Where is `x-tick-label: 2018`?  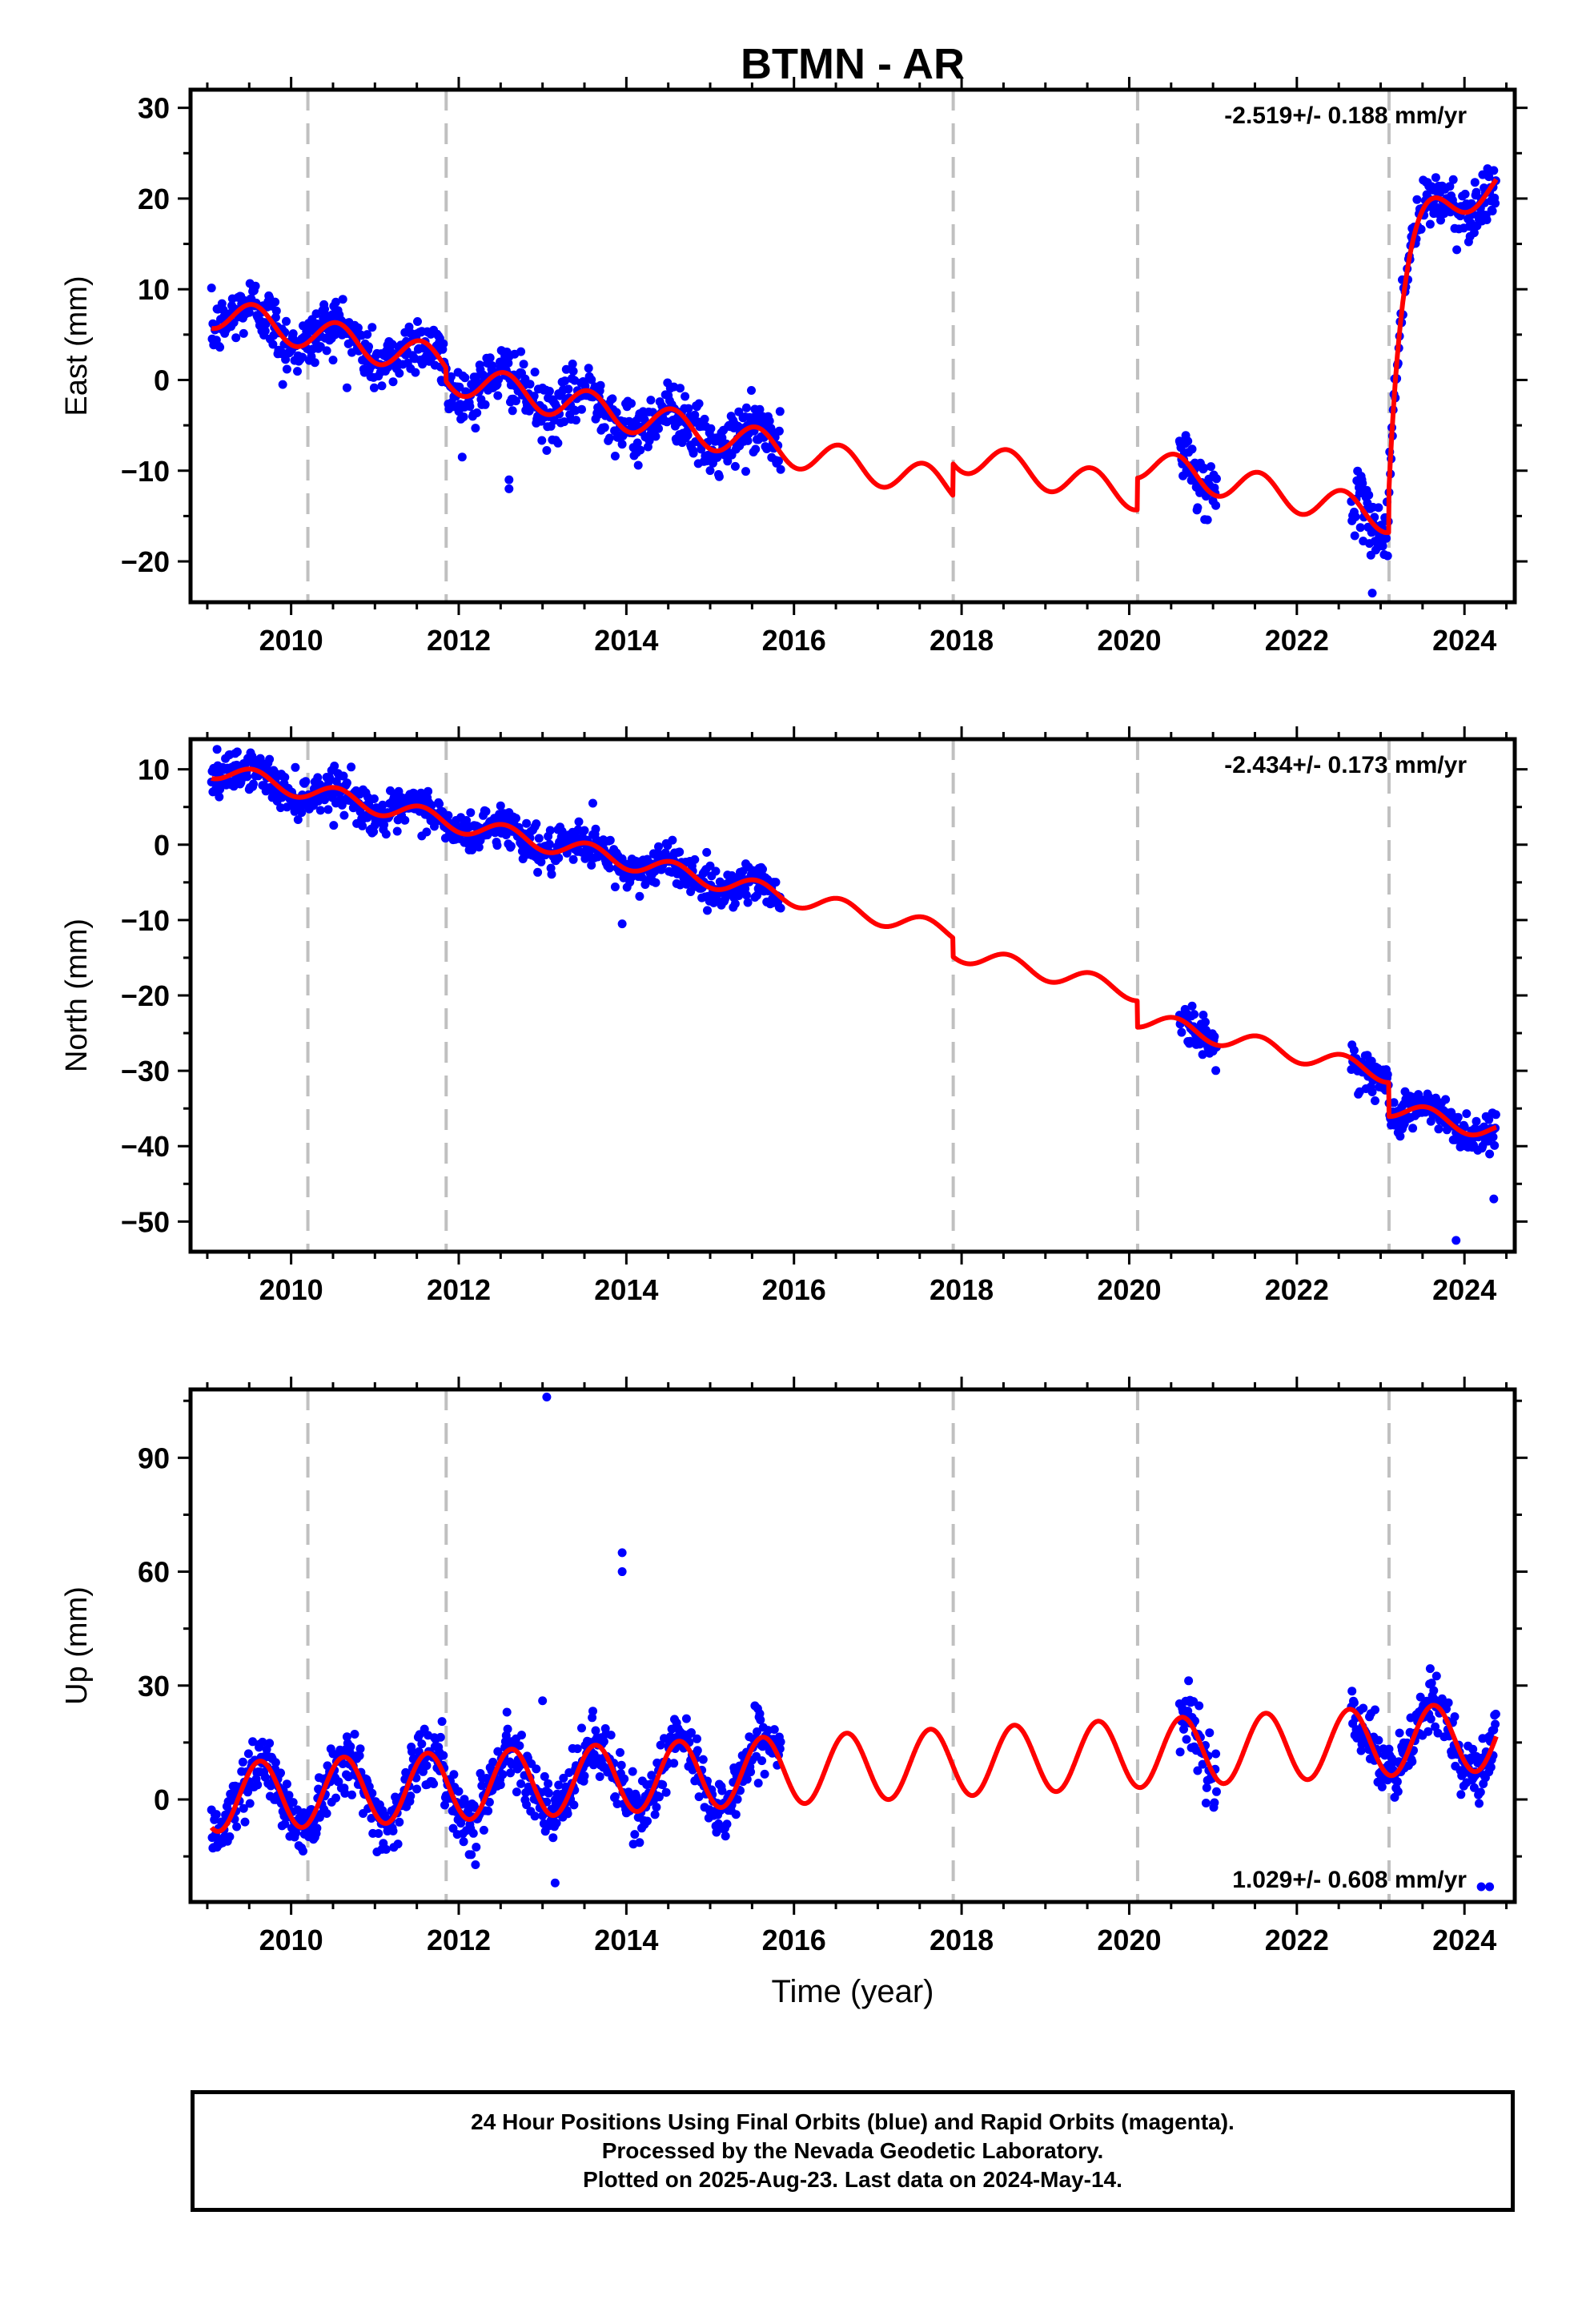 x-tick-label: 2018 is located at coordinates (962, 640).